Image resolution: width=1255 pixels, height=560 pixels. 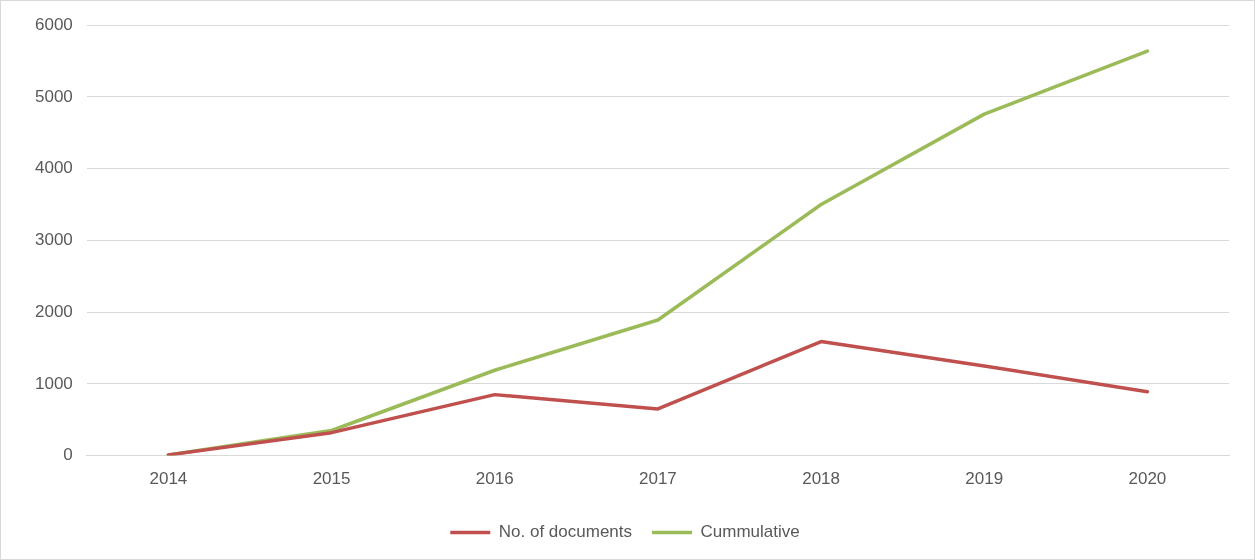 What do you see at coordinates (53, 311) in the screenshot?
I see `y-tick-label: 2000` at bounding box center [53, 311].